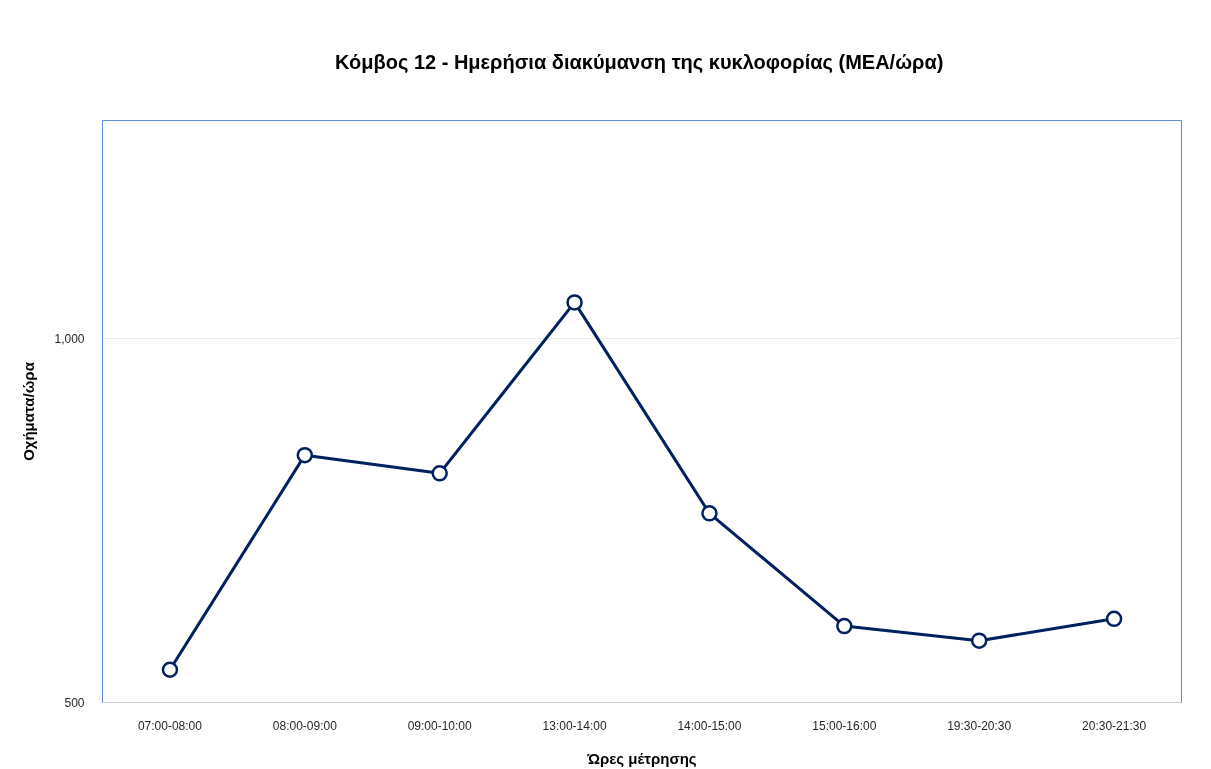 The image size is (1211, 769). I want to click on x-tick-label: 07:00-08:00, so click(170, 725).